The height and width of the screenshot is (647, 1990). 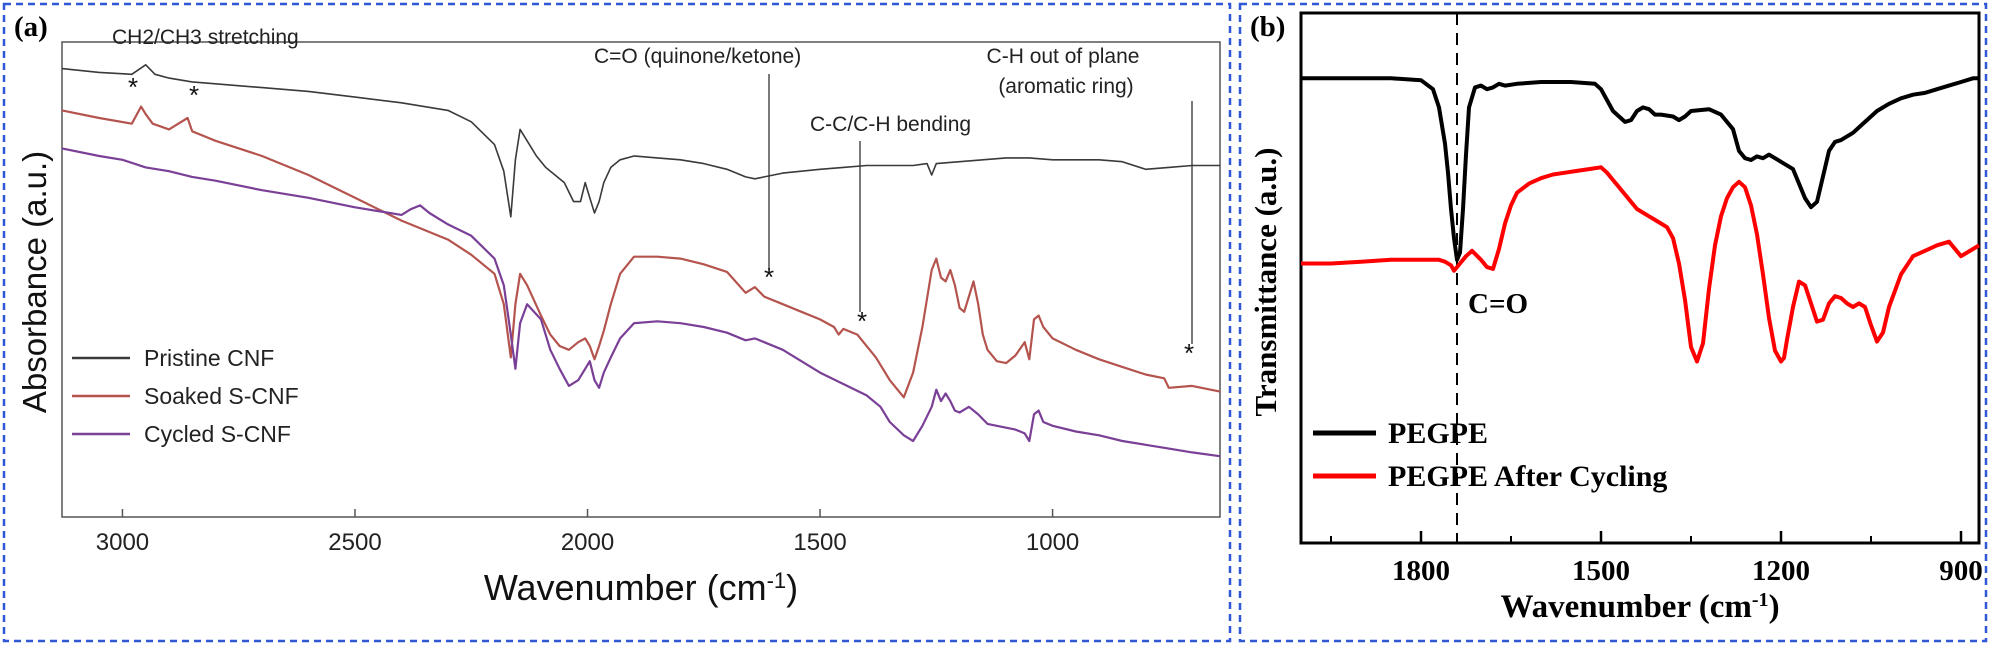 What do you see at coordinates (1639, 607) in the screenshot?
I see `panel-b-x-axis-label: Wavenumber (cm-1)` at bounding box center [1639, 607].